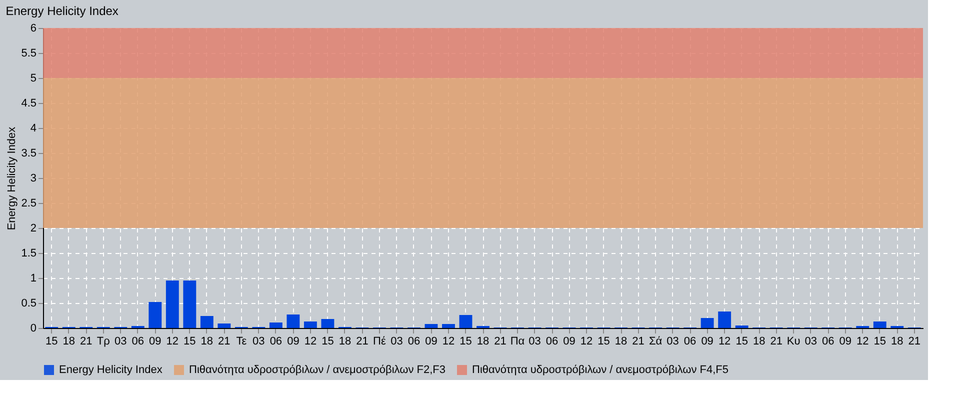  What do you see at coordinates (33, 78) in the screenshot?
I see `y-tick-label: 5` at bounding box center [33, 78].